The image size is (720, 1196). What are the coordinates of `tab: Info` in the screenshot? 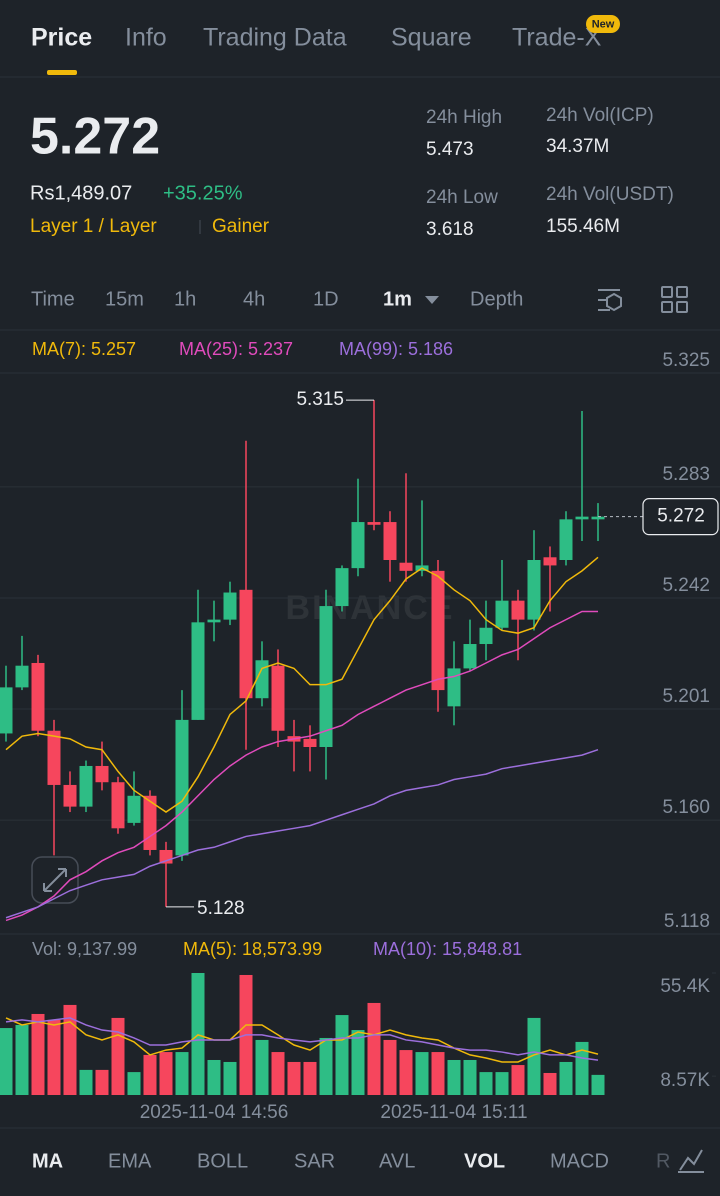 It's located at (146, 38).